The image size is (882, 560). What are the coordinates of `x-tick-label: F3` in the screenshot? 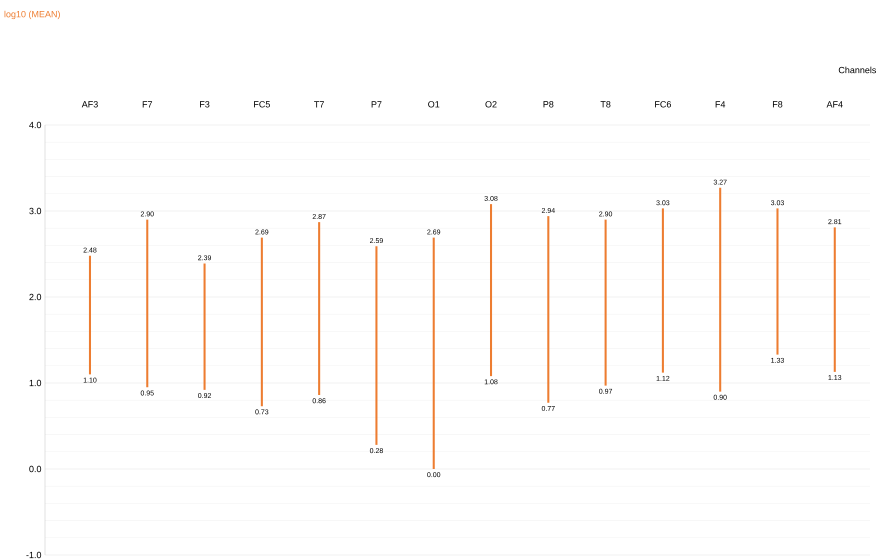 It's located at (205, 104).